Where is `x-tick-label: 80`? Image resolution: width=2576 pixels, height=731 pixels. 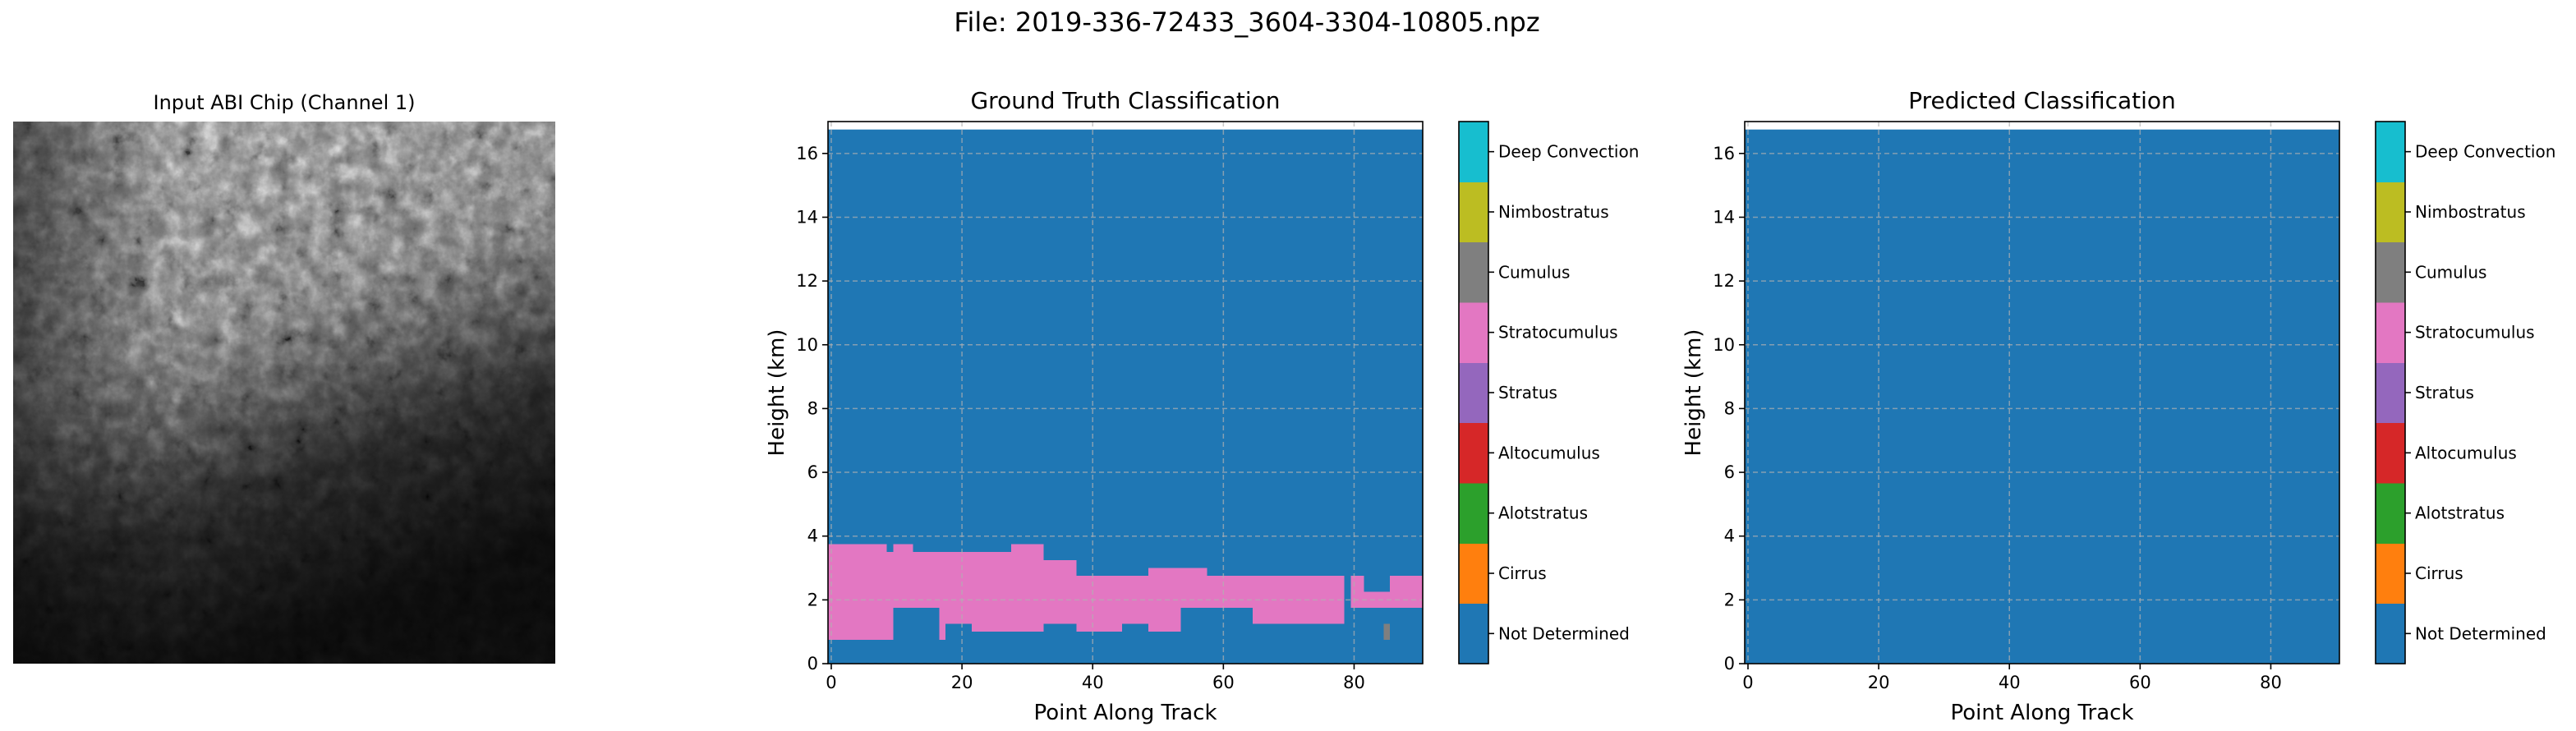 x-tick-label: 80 is located at coordinates (2271, 682).